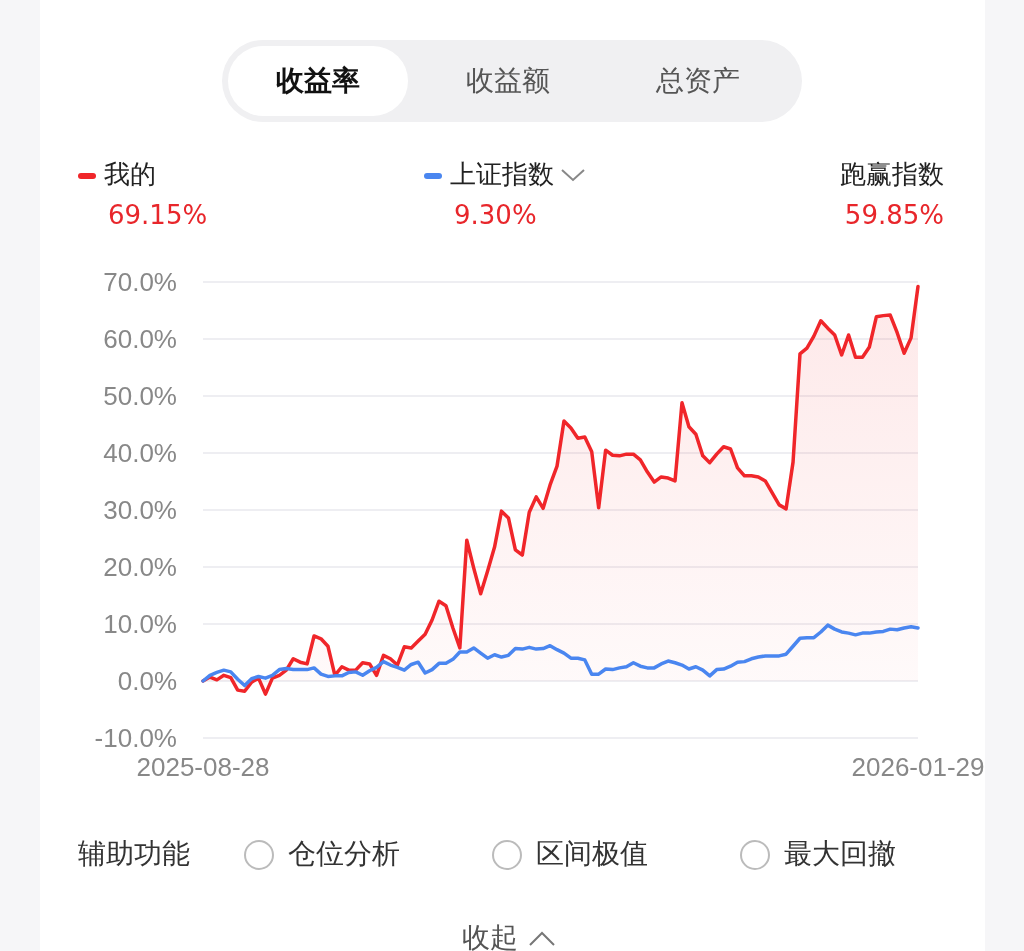 Image resolution: width=1024 pixels, height=951 pixels. What do you see at coordinates (892, 174) in the screenshot?
I see `text: 跑赢指数` at bounding box center [892, 174].